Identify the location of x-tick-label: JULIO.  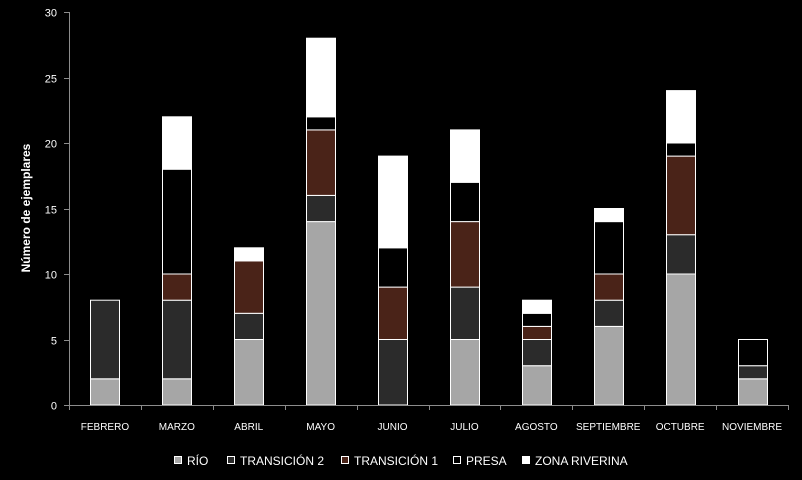
(464, 427).